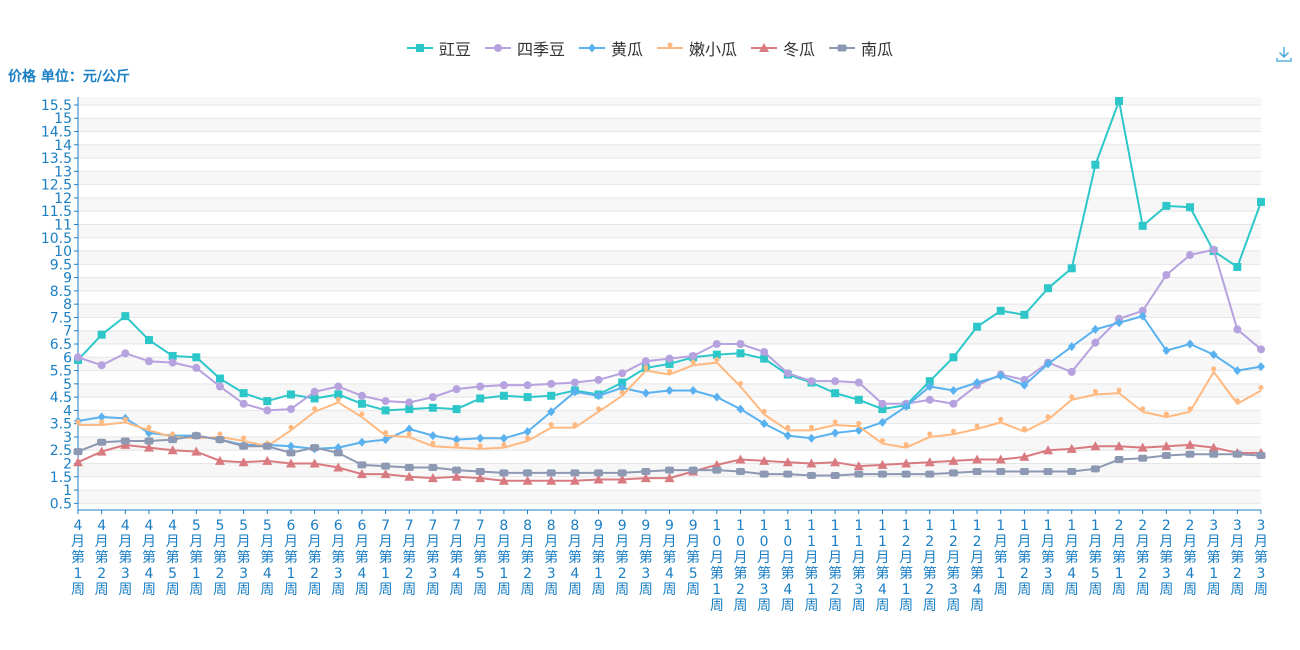  I want to click on legend-item: 冬瓜, so click(783, 48).